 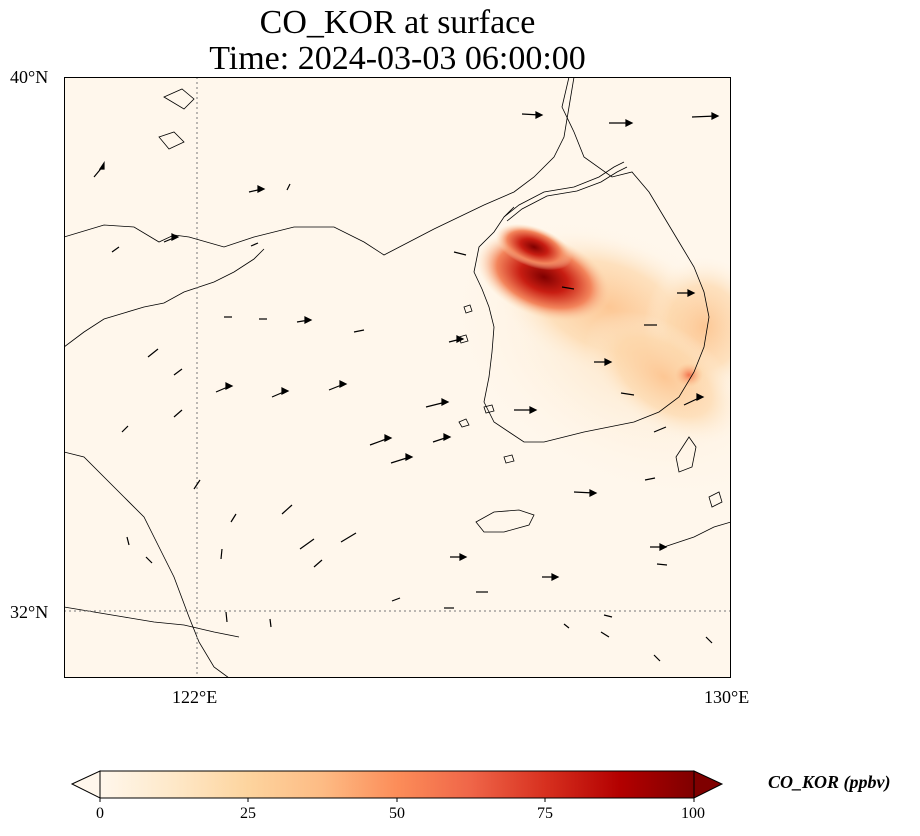 What do you see at coordinates (585, 357) in the screenshot?
I see `concentration-field` at bounding box center [585, 357].